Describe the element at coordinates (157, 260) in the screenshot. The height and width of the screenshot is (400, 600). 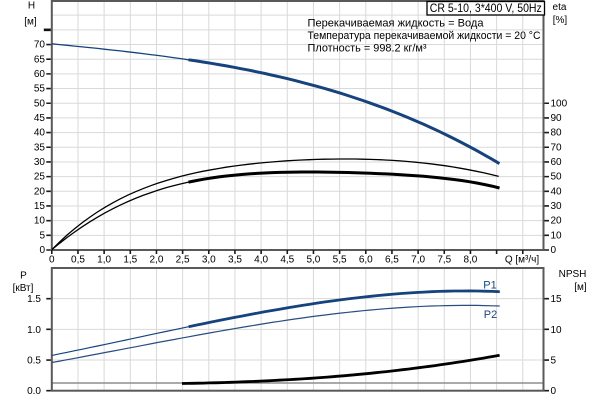
I see `svg-text: 2,0` at that location.